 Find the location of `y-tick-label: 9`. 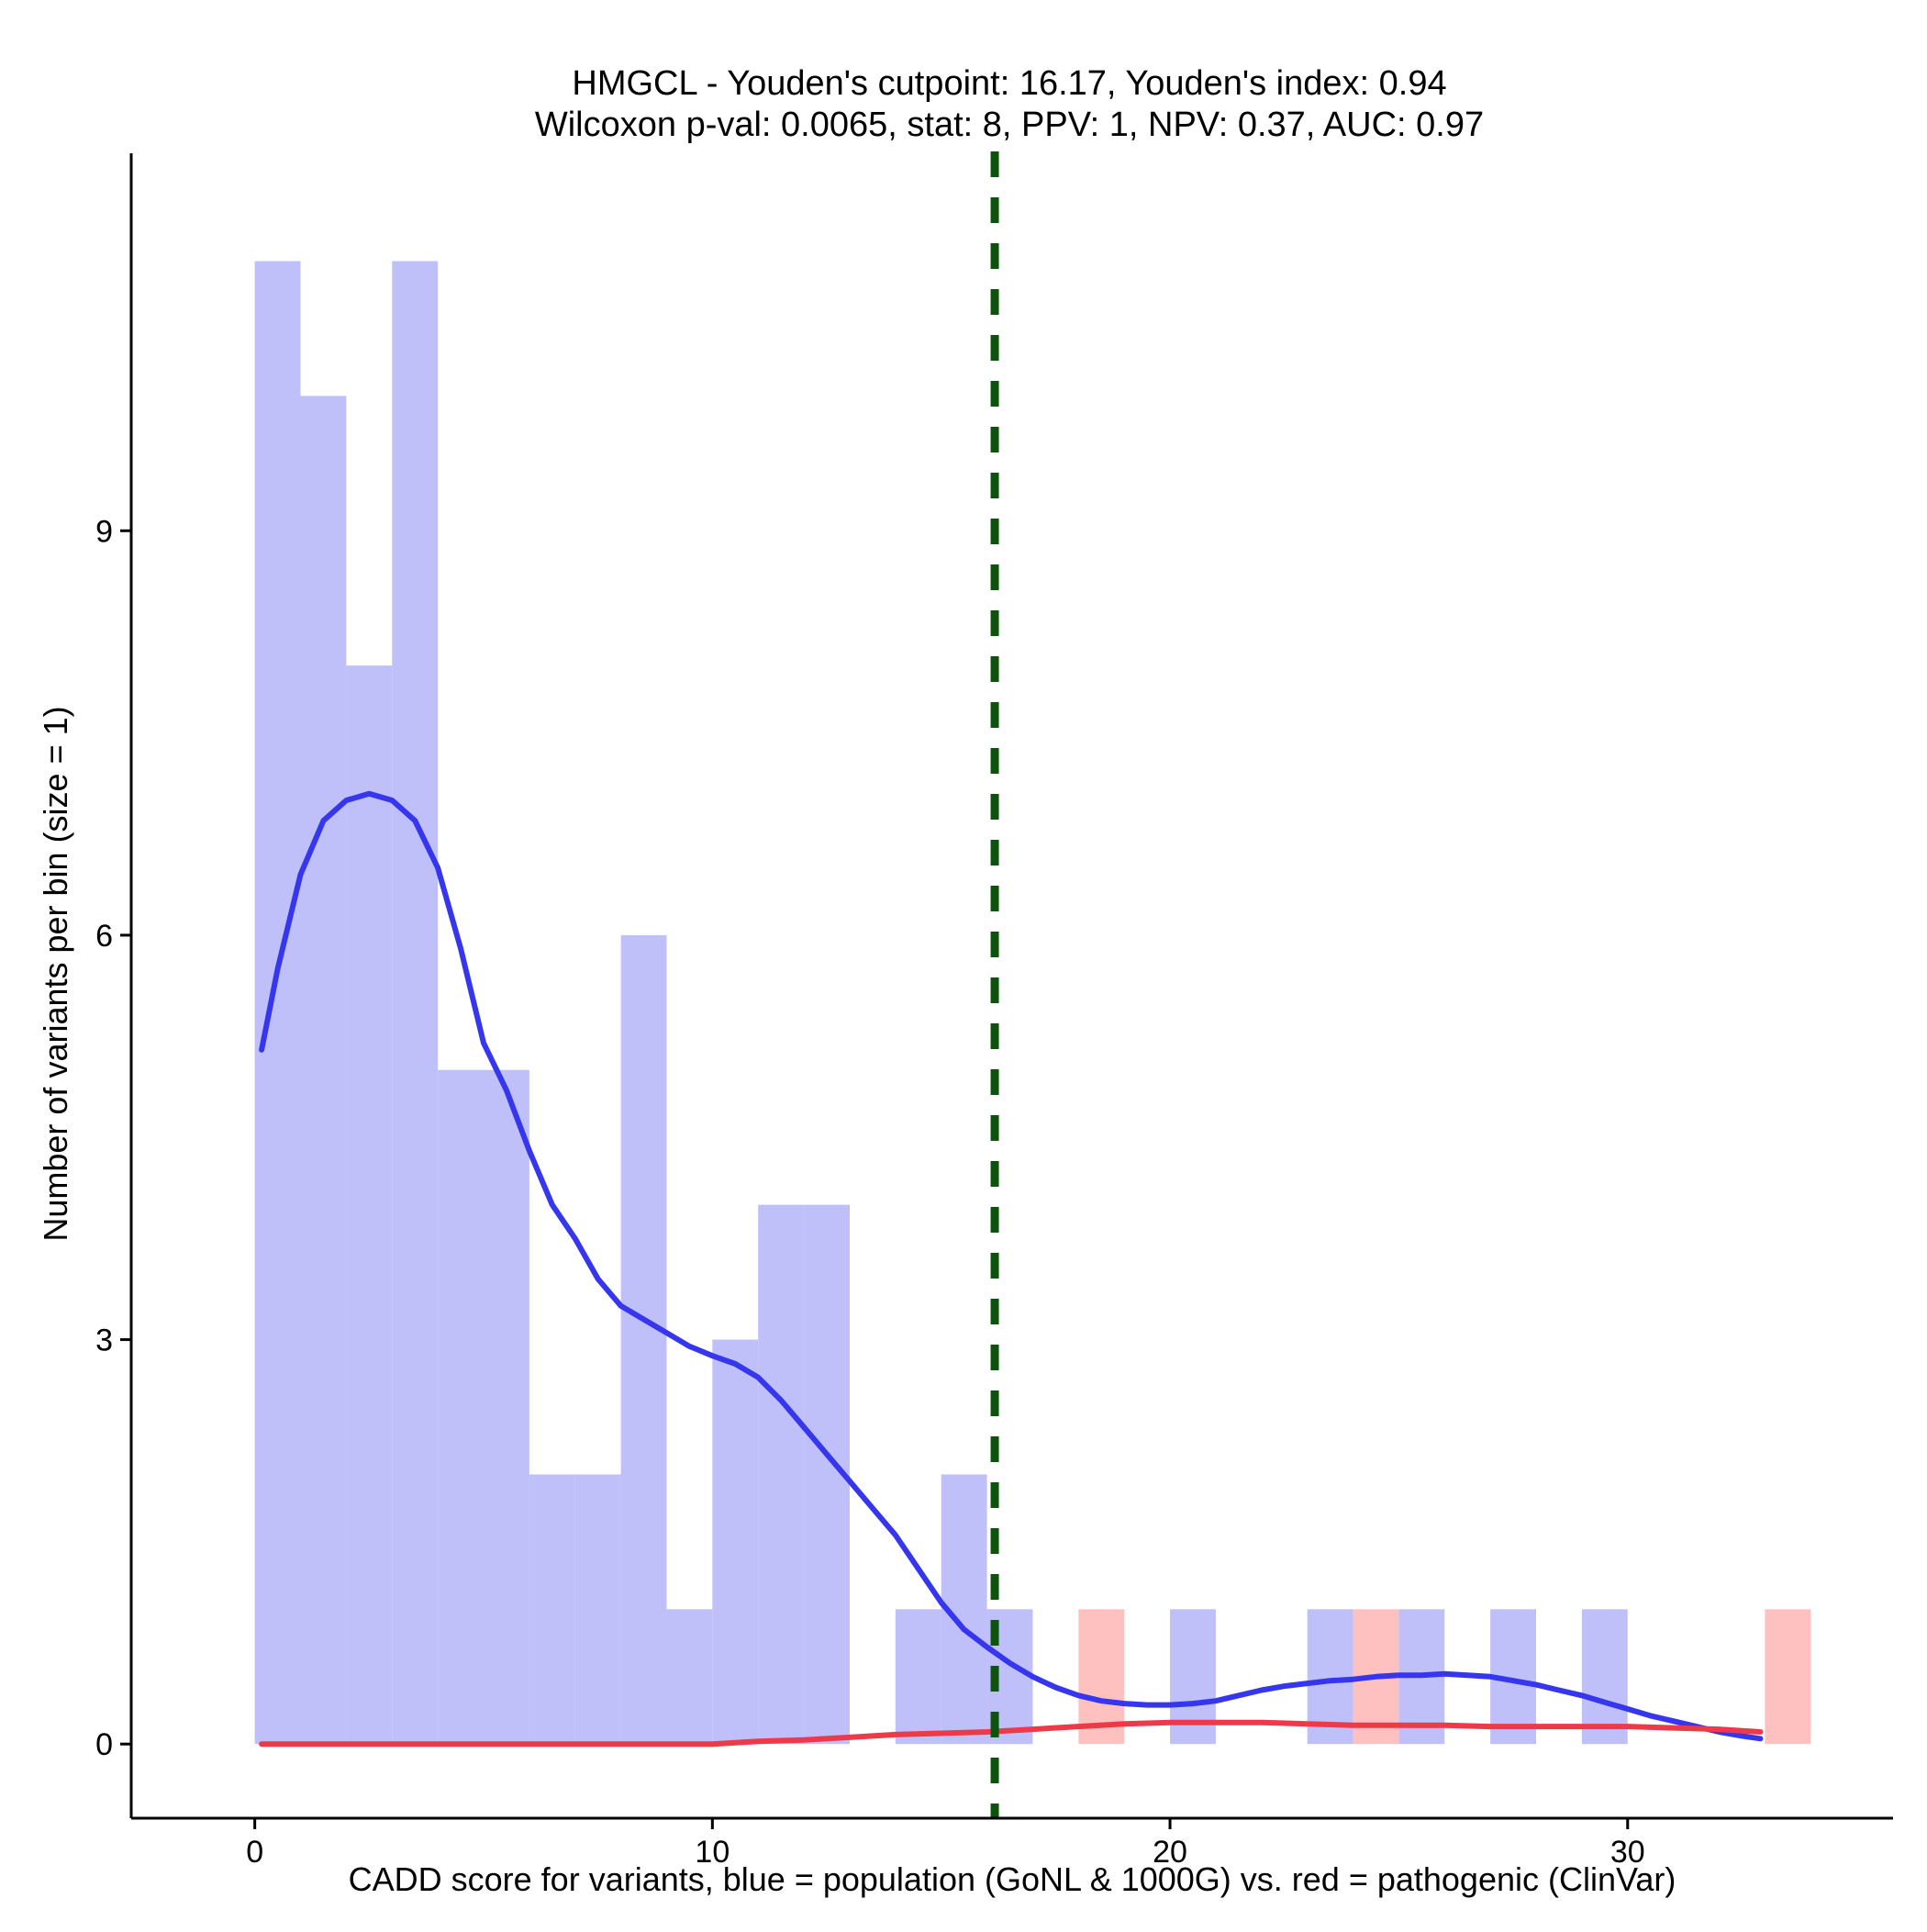

y-tick-label: 9 is located at coordinates (104, 531).